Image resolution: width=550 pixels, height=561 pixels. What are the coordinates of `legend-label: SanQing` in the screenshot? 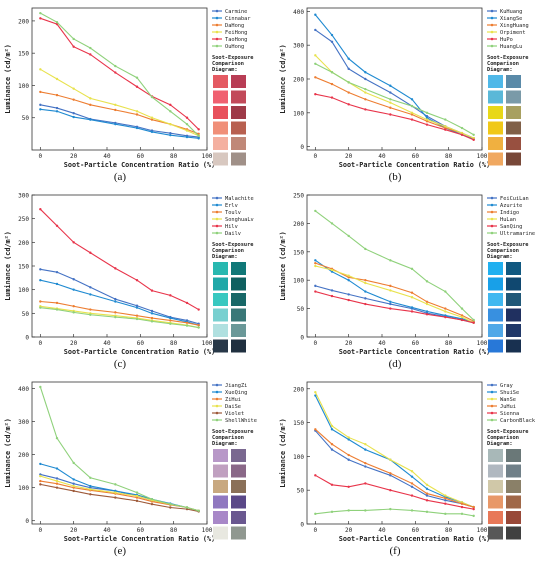 It's located at (511, 227).